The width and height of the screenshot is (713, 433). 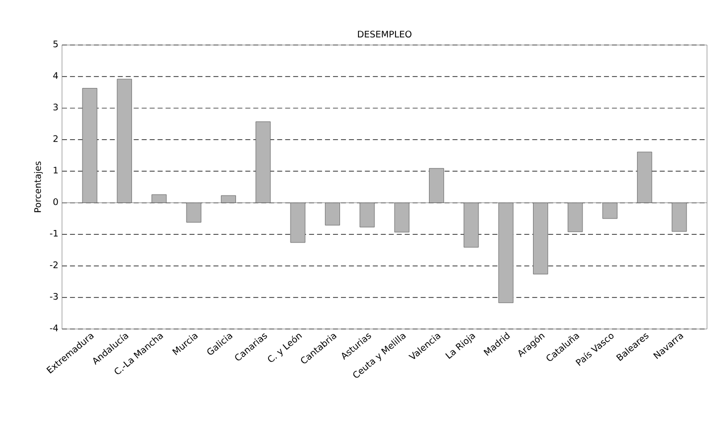 What do you see at coordinates (54, 296) in the screenshot?
I see `y-tick-label: -3` at bounding box center [54, 296].